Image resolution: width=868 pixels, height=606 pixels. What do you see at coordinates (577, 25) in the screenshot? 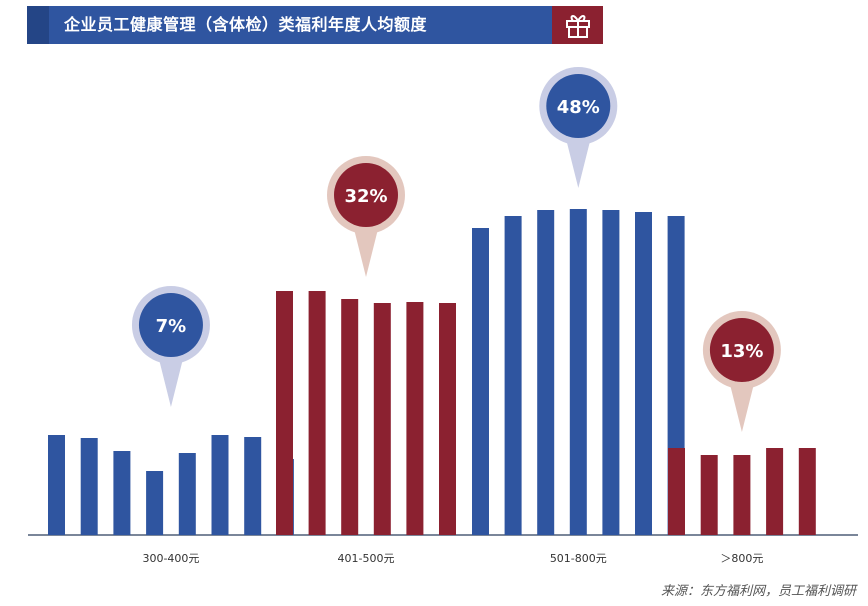
I see `gift-icon` at bounding box center [577, 25].